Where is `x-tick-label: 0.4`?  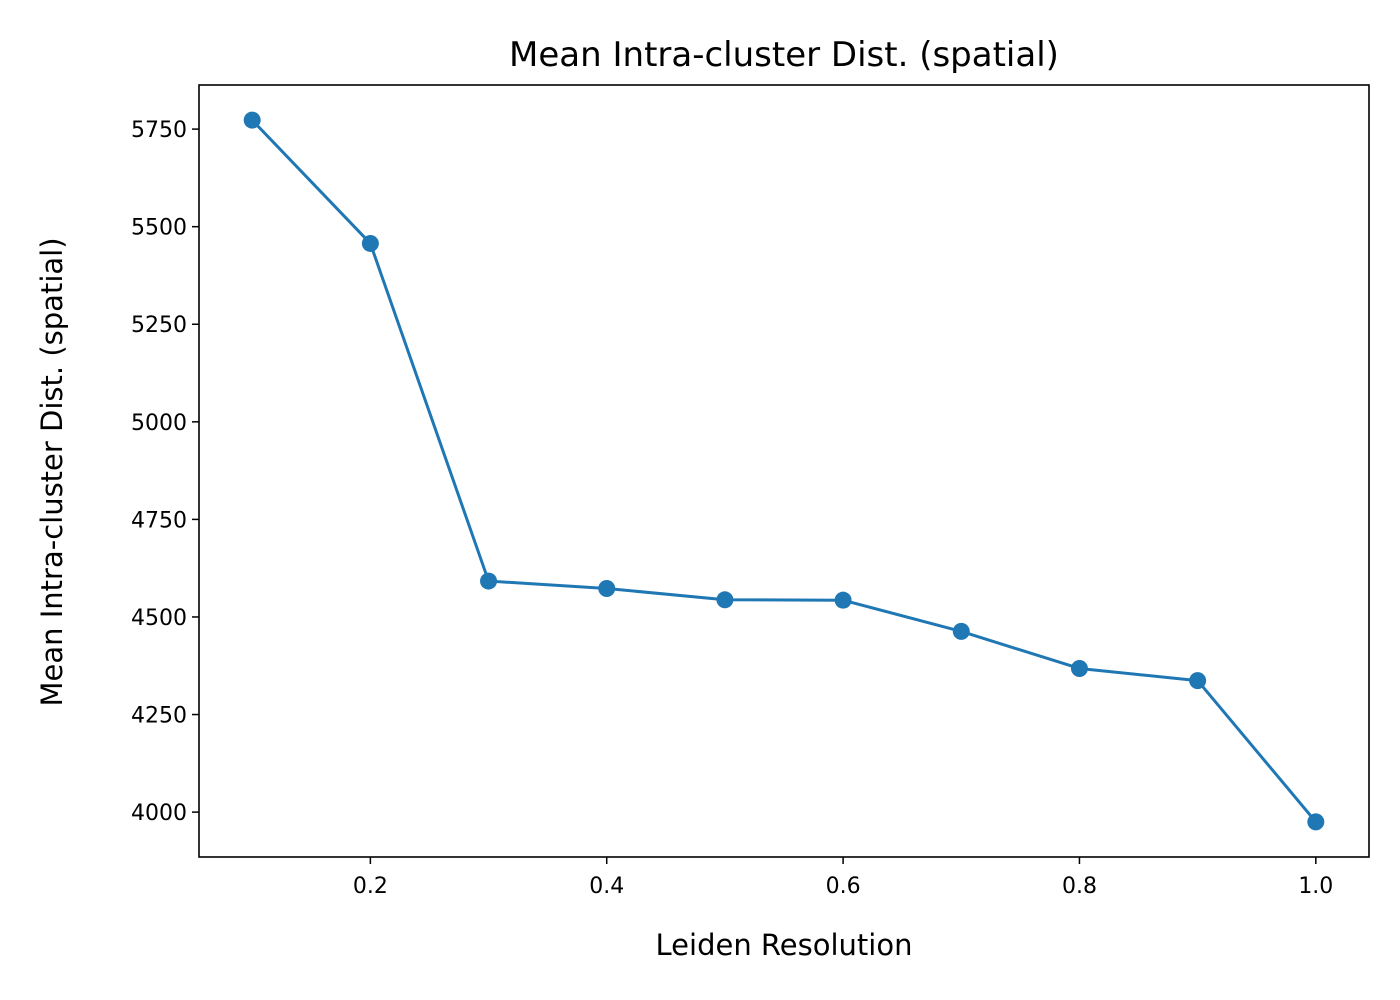 x-tick-label: 0.4 is located at coordinates (606, 886).